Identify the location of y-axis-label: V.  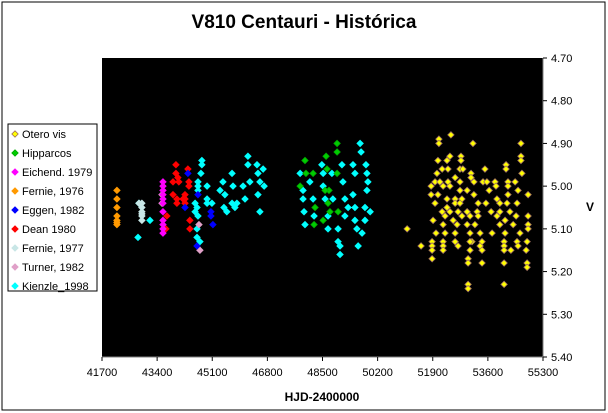
(590, 207).